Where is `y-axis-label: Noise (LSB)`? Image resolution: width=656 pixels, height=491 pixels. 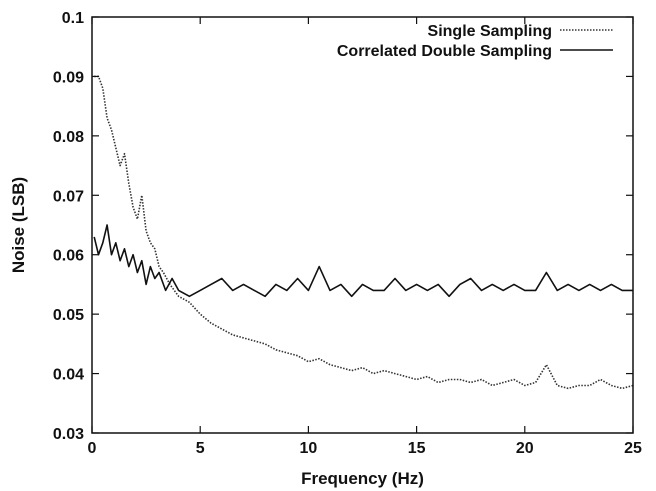
y-axis-label: Noise (LSB) is located at coordinates (18, 225).